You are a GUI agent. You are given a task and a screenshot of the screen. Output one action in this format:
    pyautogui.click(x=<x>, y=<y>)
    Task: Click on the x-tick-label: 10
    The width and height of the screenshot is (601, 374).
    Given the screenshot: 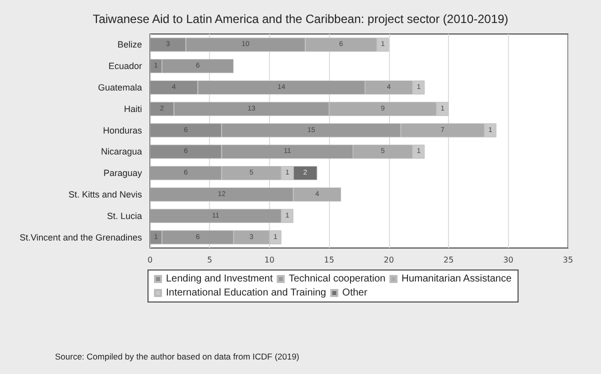 What is the action you would take?
    pyautogui.click(x=269, y=260)
    